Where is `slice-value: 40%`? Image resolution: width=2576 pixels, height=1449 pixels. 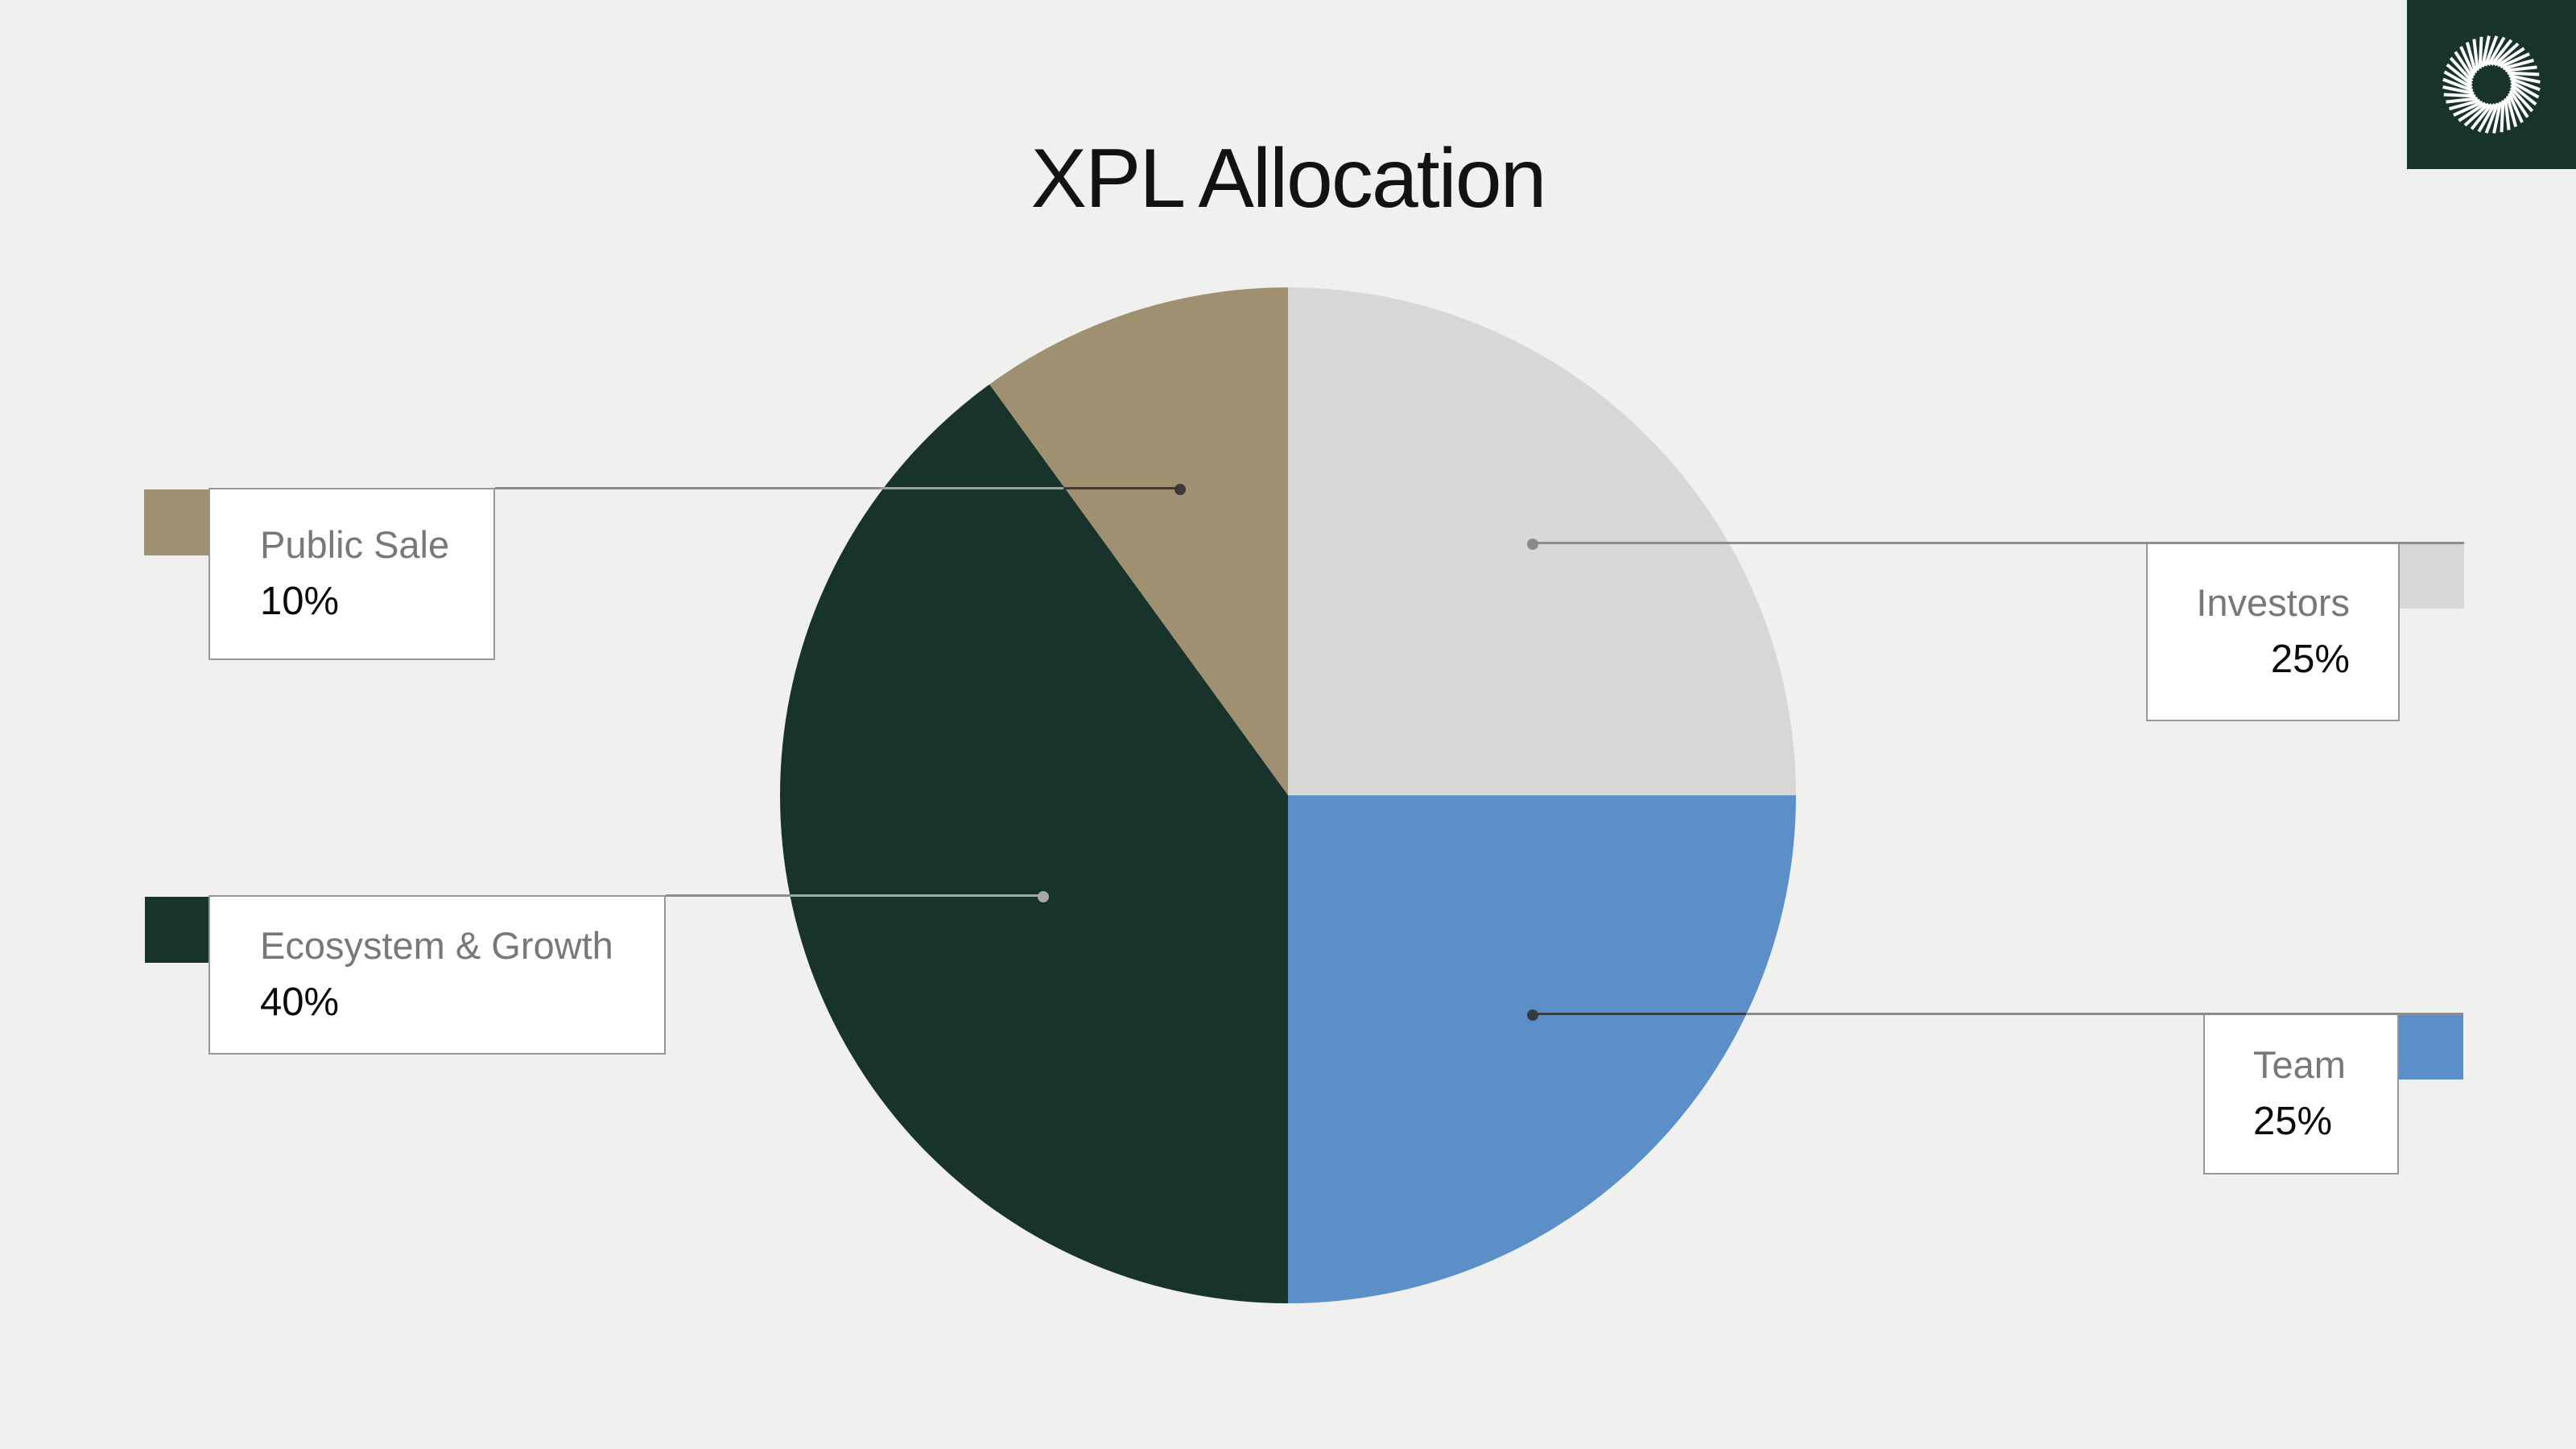
slice-value: 40% is located at coordinates (300, 1002).